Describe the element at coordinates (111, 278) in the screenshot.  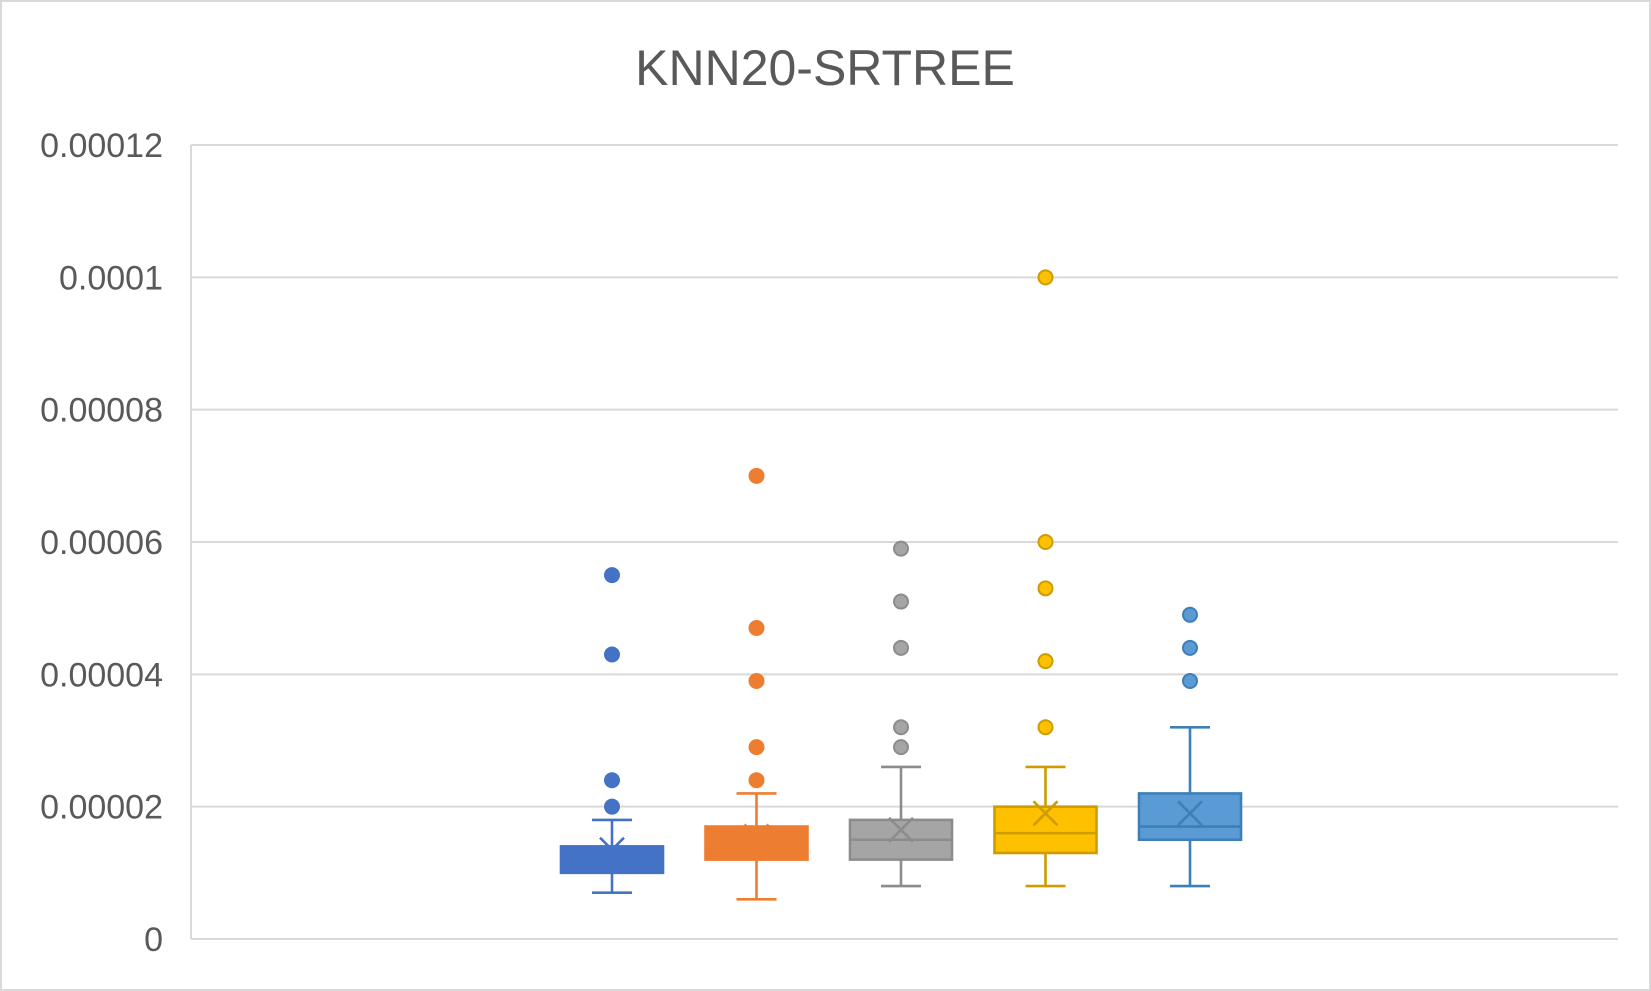
I see `y-tick-label: 0.0001` at that location.